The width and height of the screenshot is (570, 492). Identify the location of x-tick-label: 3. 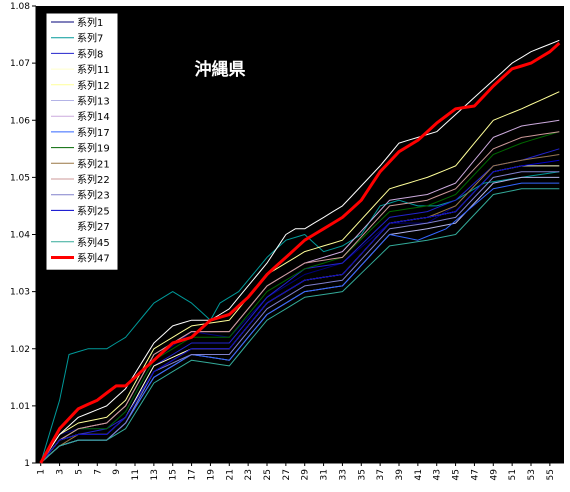
(61, 472).